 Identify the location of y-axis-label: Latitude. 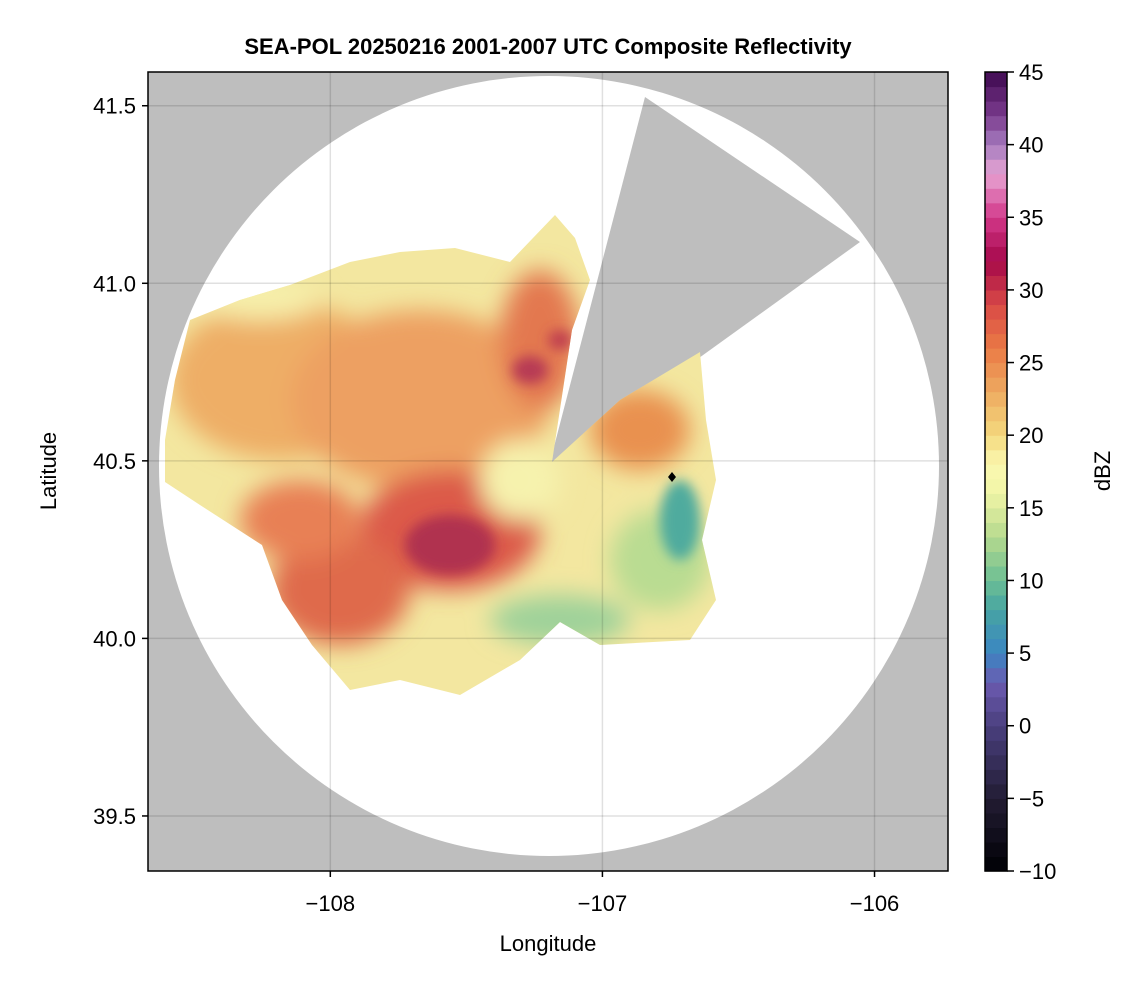
(48, 471).